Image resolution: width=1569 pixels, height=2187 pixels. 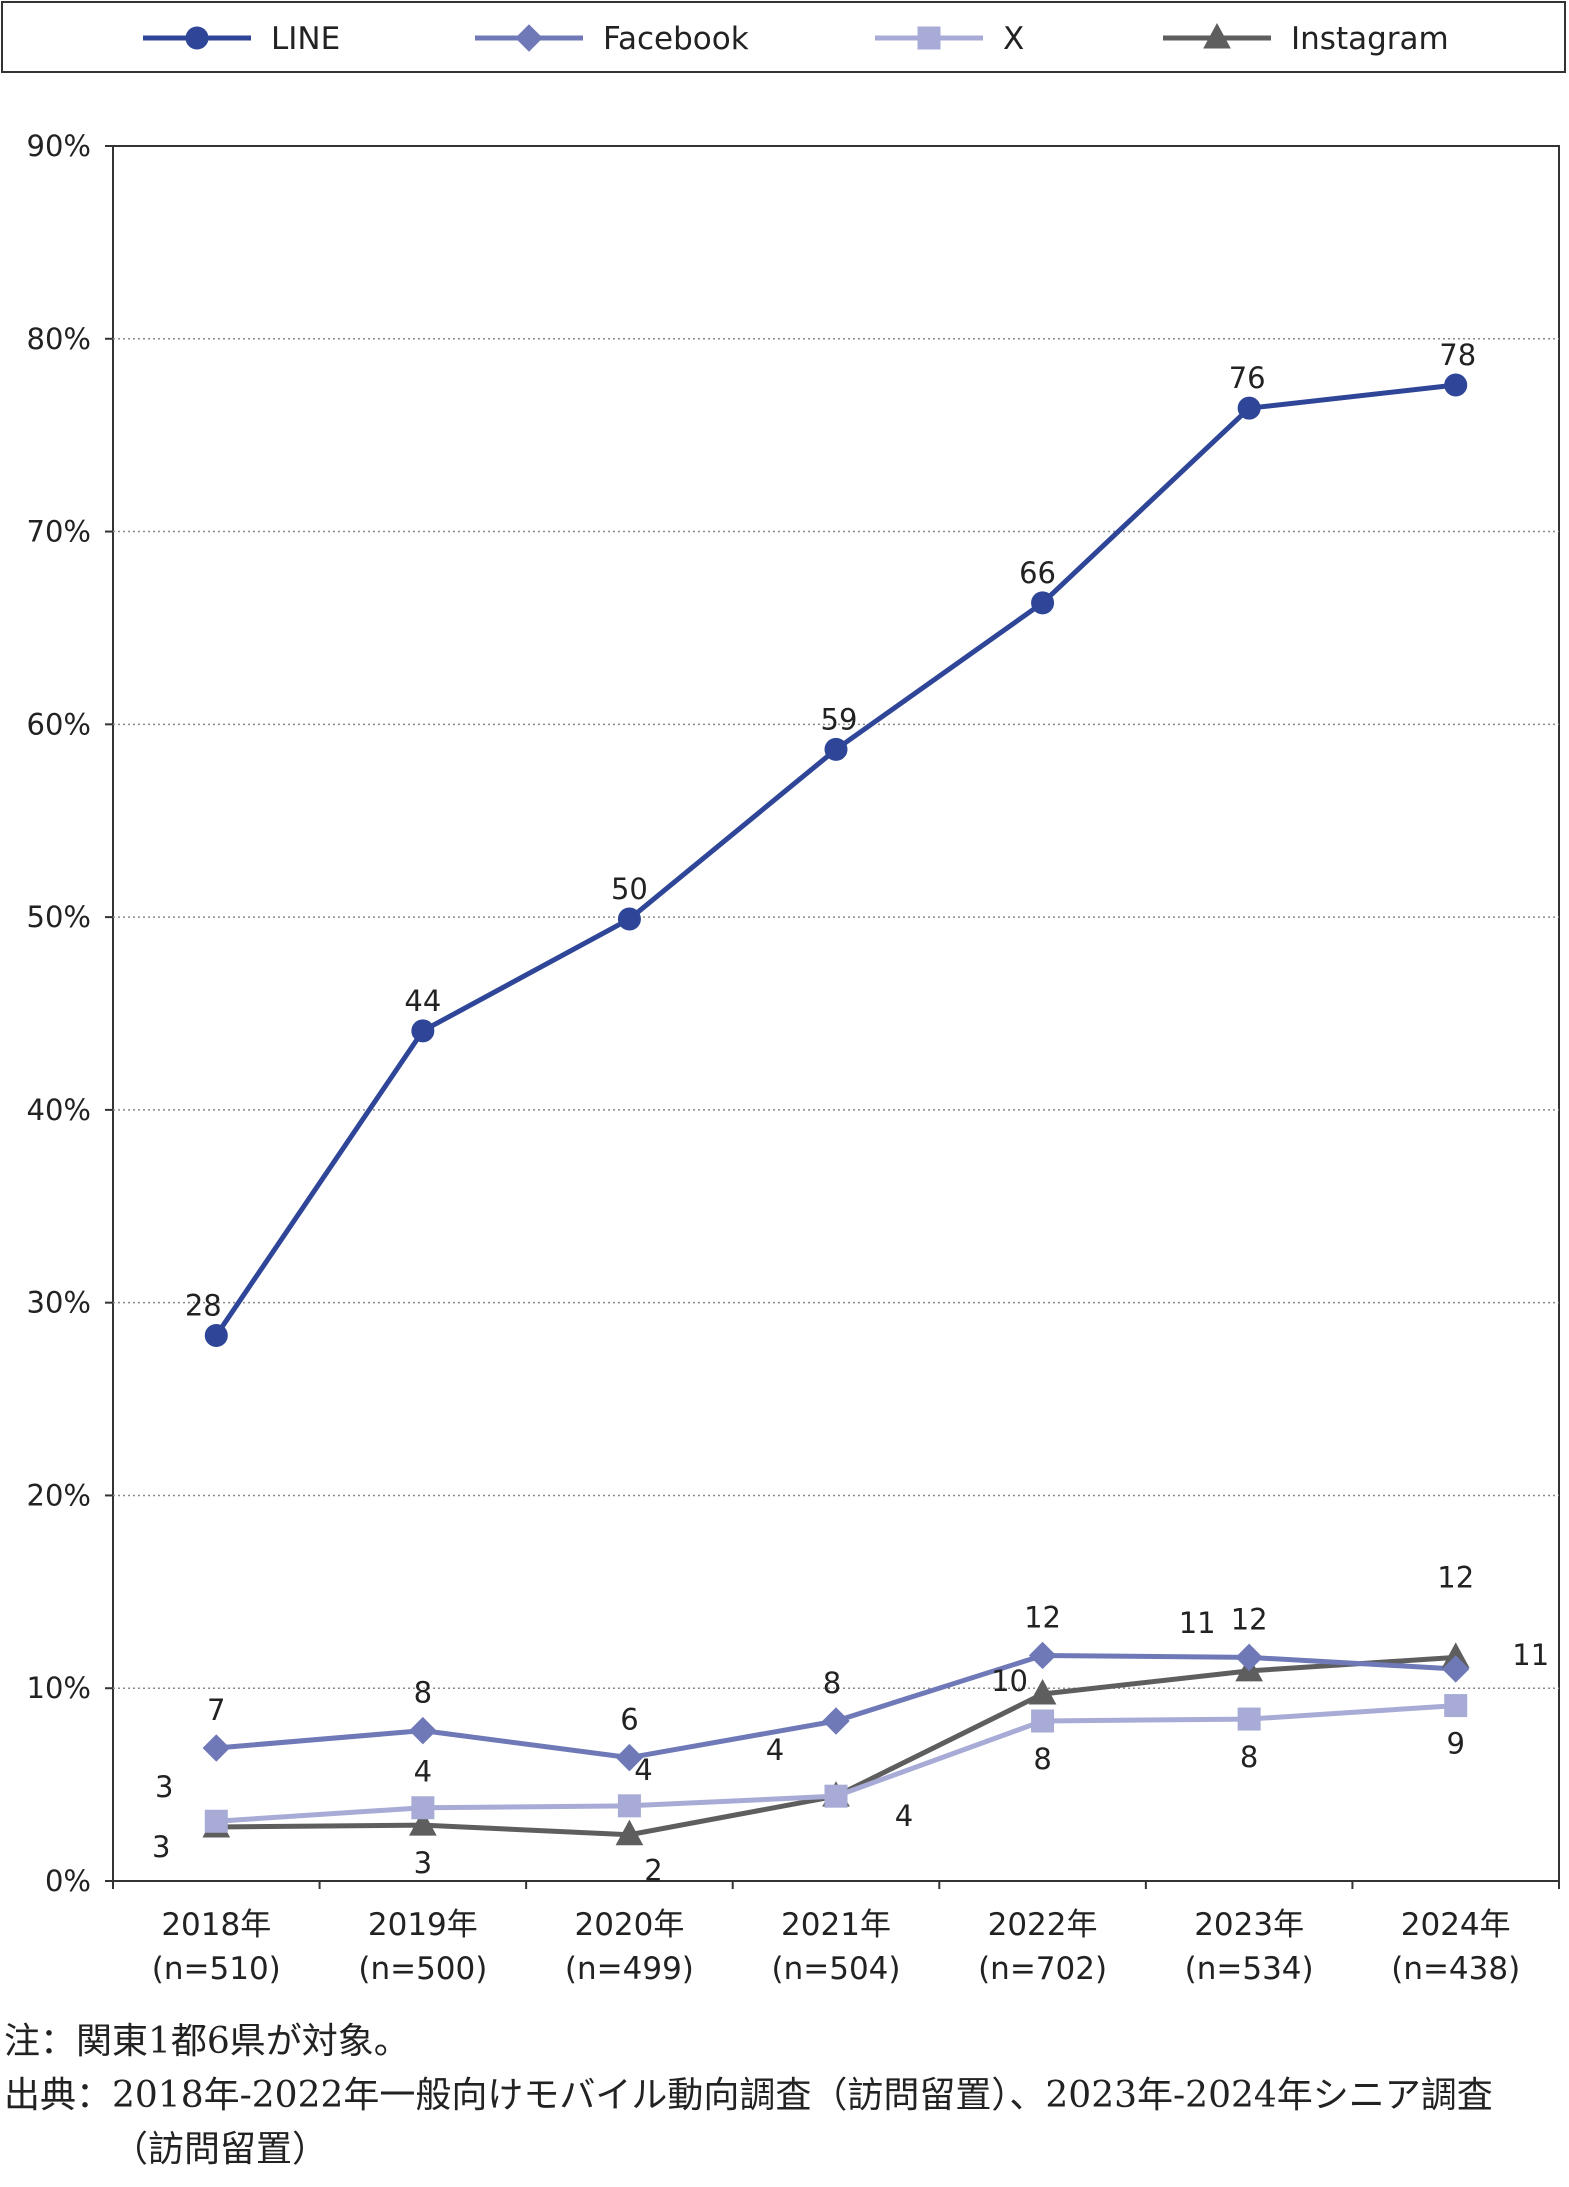 I want to click on legend-marker-instagram, so click(x=1217, y=35).